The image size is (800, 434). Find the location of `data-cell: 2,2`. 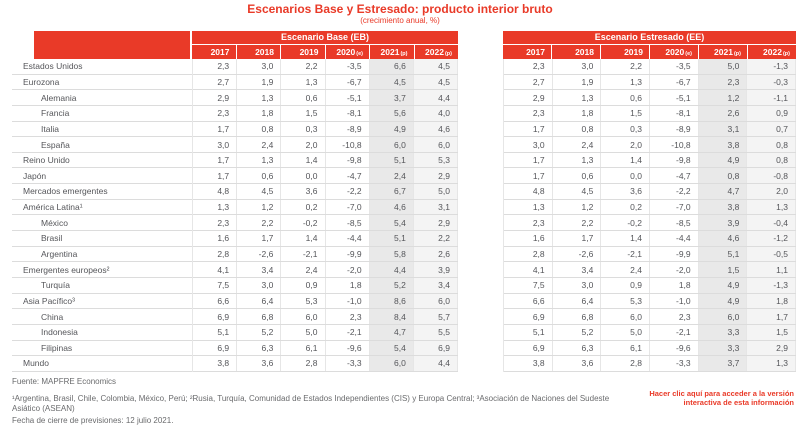

data-cell: 2,2 is located at coordinates (435, 238).